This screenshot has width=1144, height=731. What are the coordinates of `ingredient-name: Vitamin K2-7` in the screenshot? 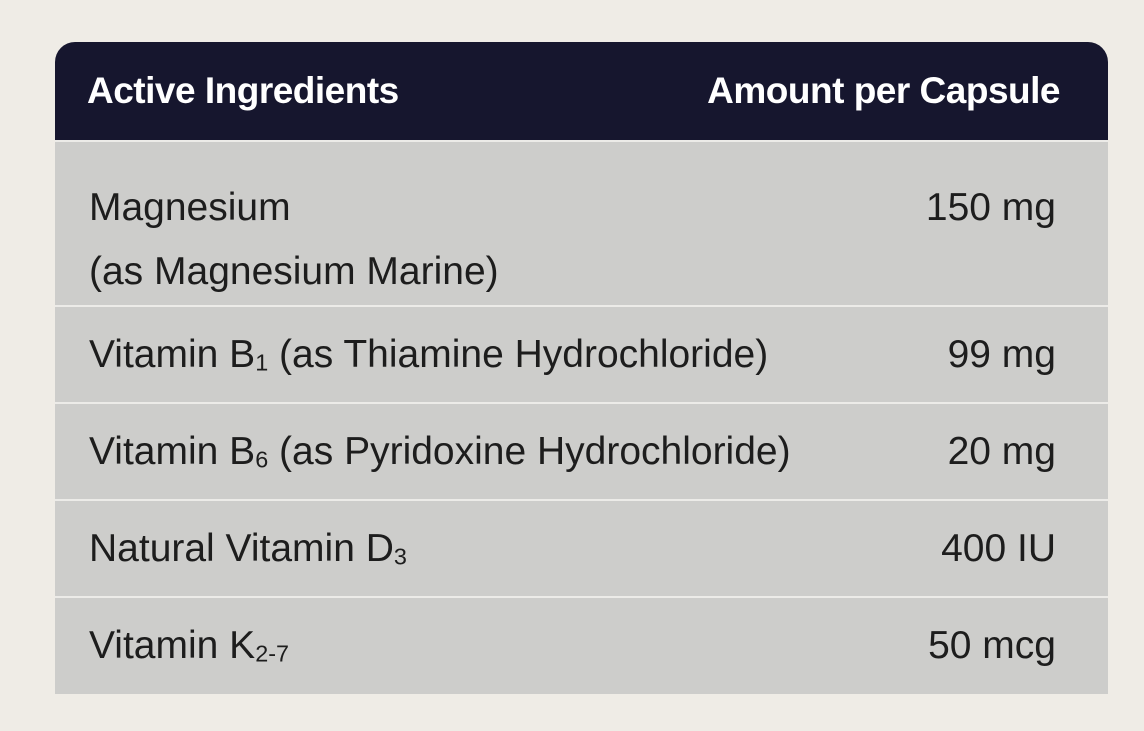 It's located at (189, 645).